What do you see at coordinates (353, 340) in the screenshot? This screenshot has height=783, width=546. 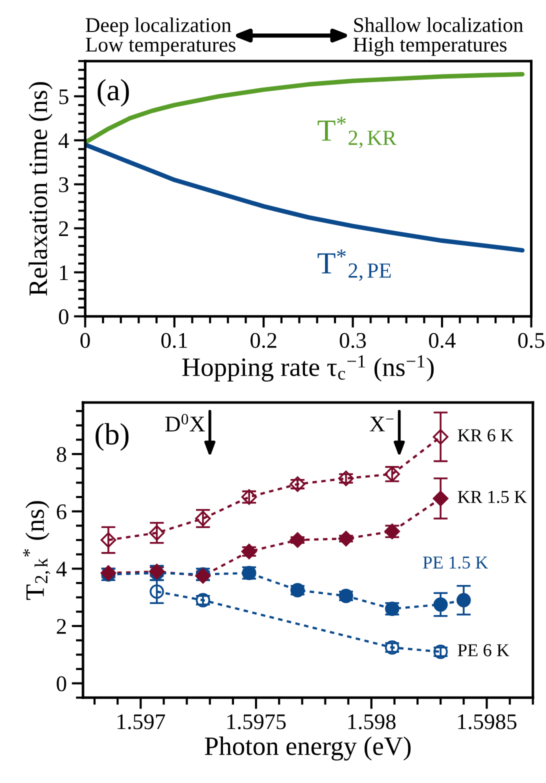 I see `x-tick-label: 0.3` at bounding box center [353, 340].